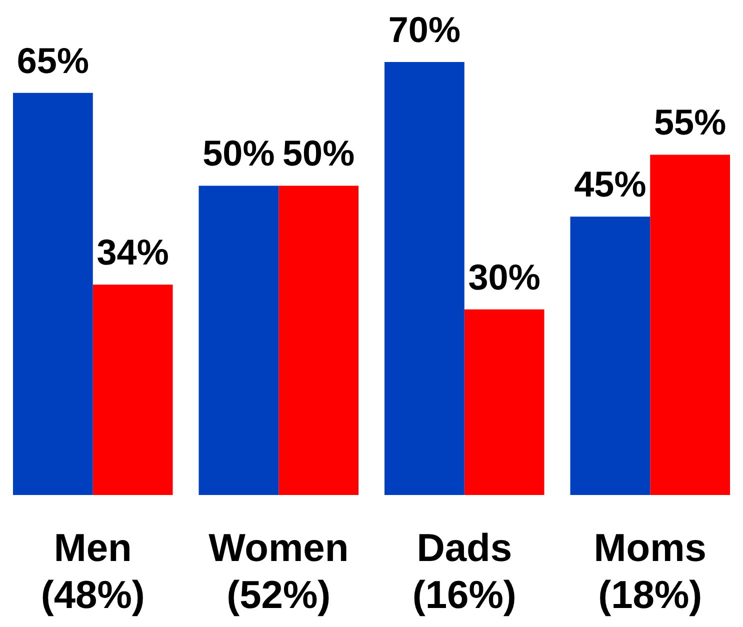 Image resolution: width=743 pixels, height=627 pixels. Describe the element at coordinates (424, 29) in the screenshot. I see `data-label: 70%` at that location.